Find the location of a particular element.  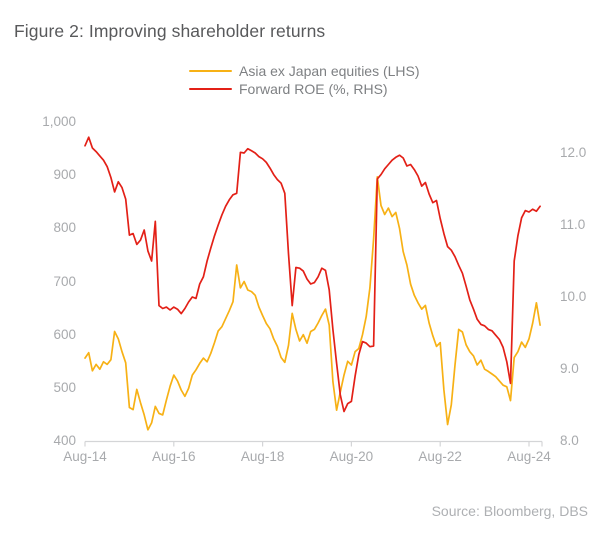

y-axis-left-label: 400 is located at coordinates (64, 440).